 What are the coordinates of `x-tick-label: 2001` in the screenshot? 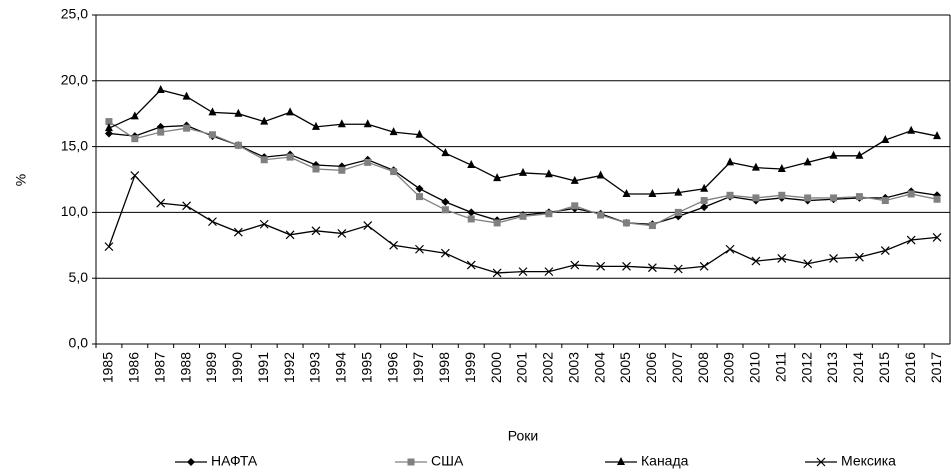 It's located at (522, 367).